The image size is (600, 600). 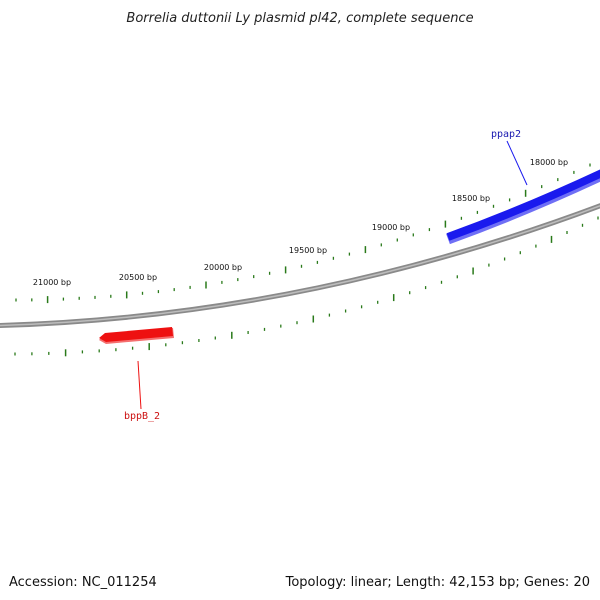 I want to click on tick-label-19500: 19500 bp, so click(x=308, y=250).